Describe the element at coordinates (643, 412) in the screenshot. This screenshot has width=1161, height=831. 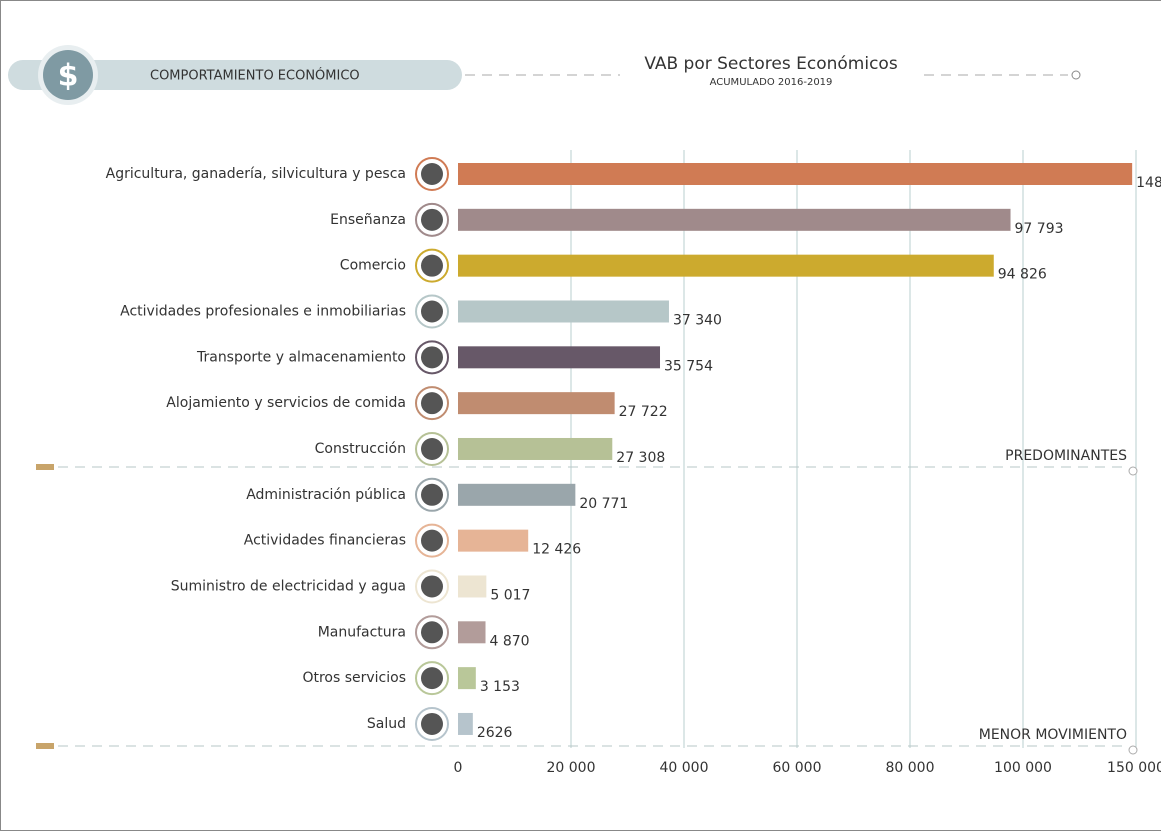
I see `value-label: 27 722` at that location.